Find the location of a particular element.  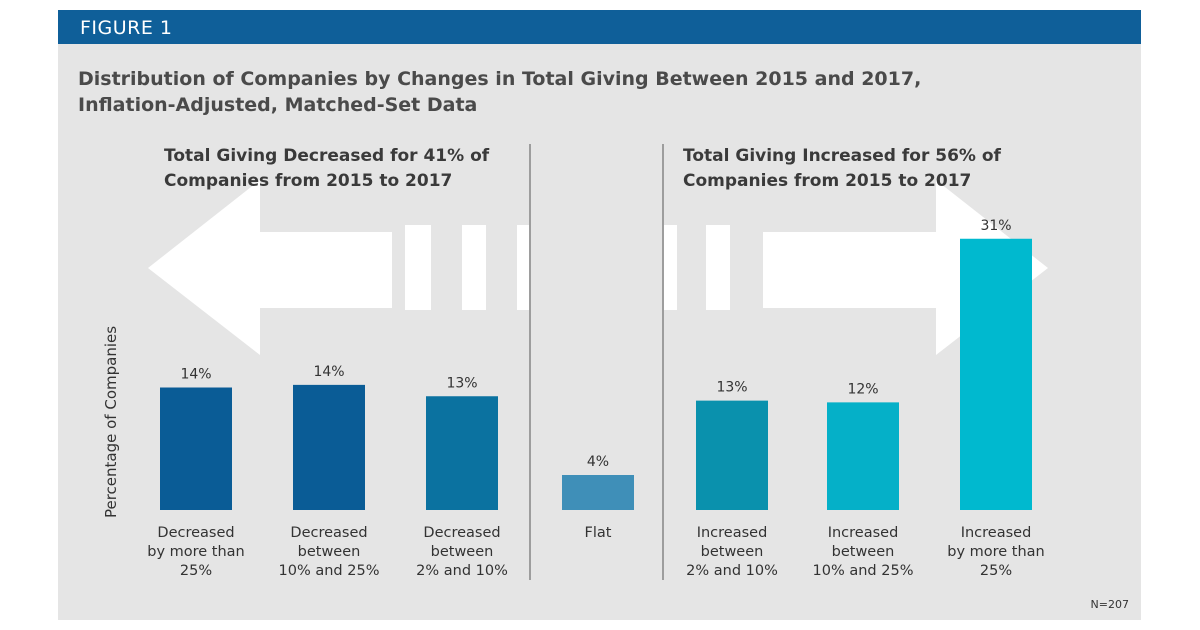

group-label-increased-line-2: Companies from 2015 to 2017 is located at coordinates (827, 181).